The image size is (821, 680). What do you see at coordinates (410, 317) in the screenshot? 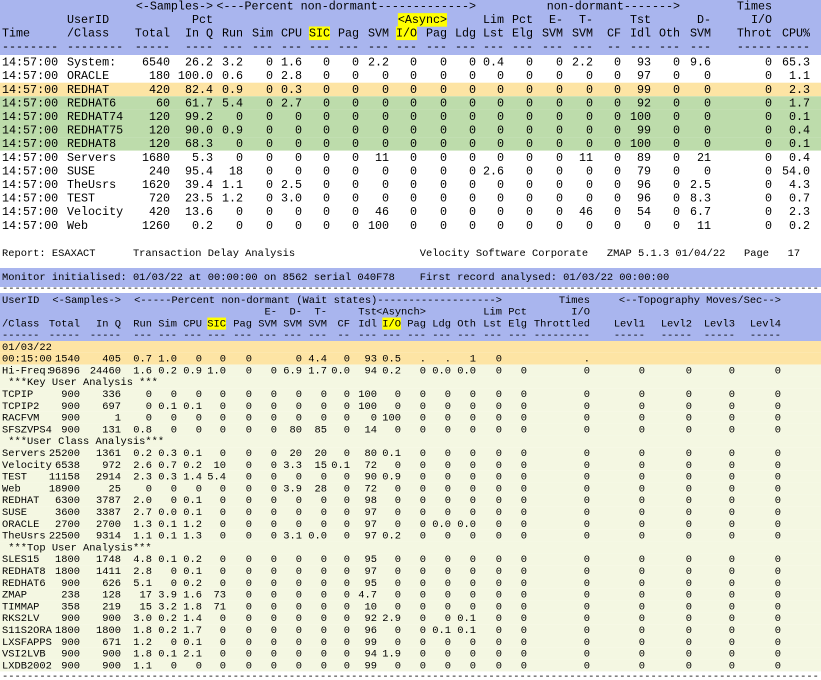
I see `header-band` at bounding box center [410, 317].